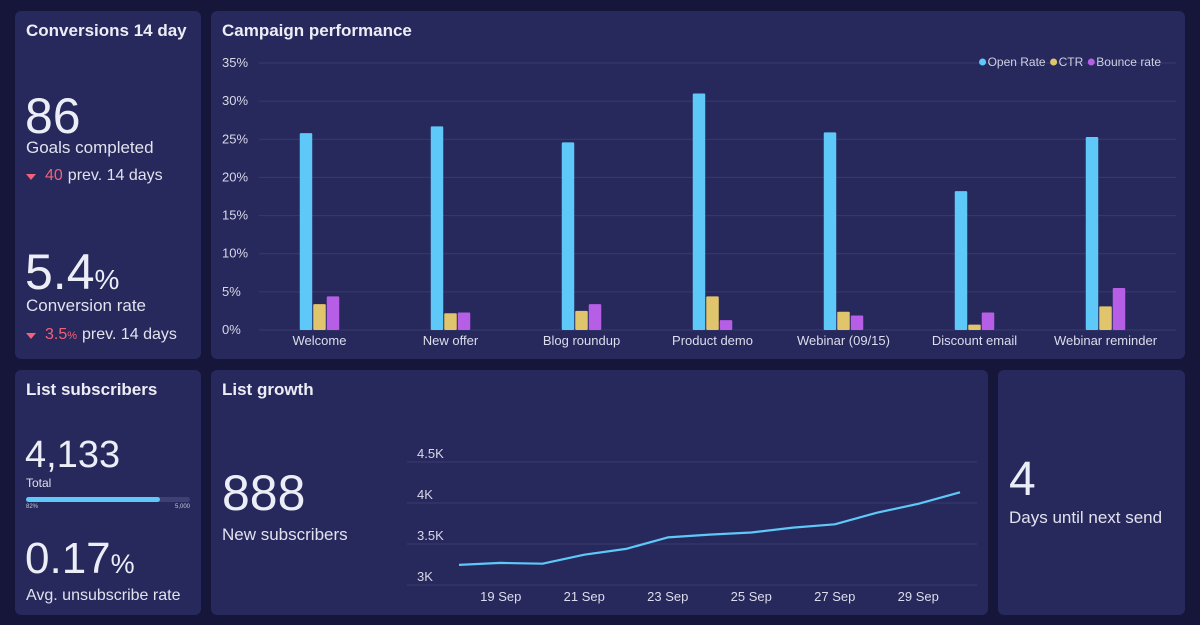 This screenshot has width=1200, height=625. I want to click on y-tick-label: 0%, so click(231, 329).